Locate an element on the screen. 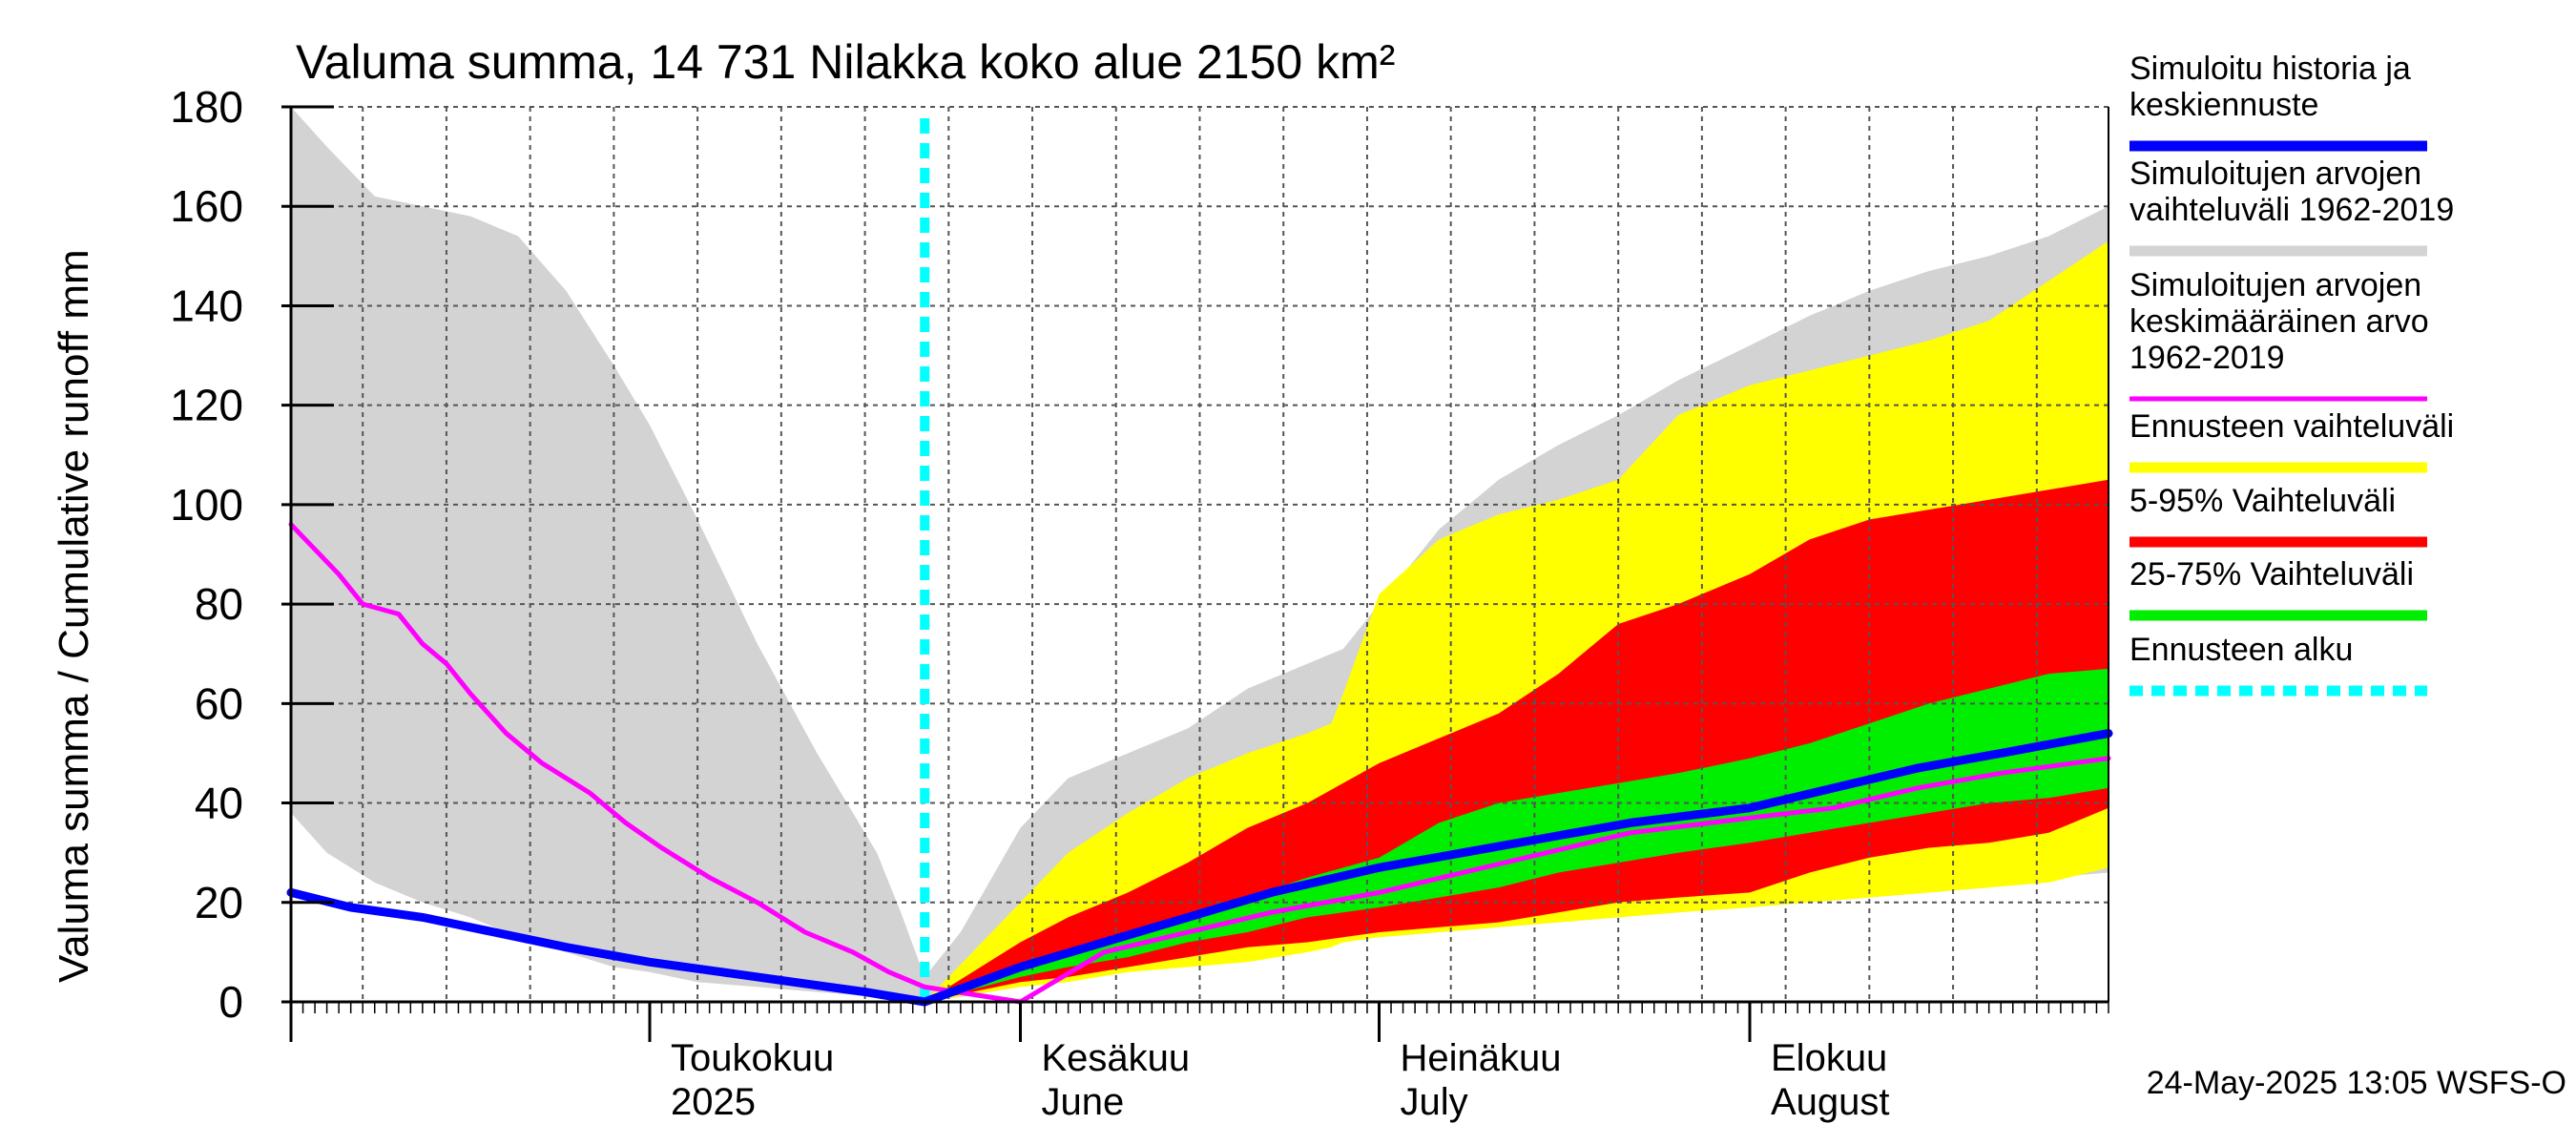 The image size is (2576, 1145). timestamp-footer: 24-May-2025 13:05 WSFS-O is located at coordinates (2356, 1083).